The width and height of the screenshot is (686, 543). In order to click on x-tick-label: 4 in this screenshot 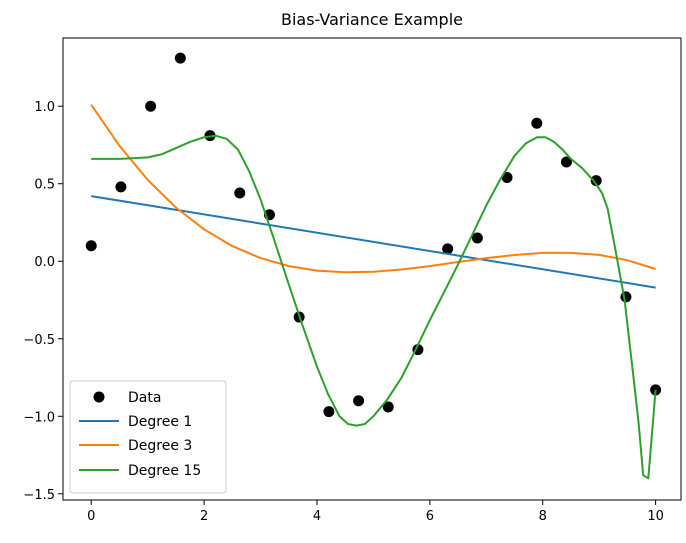, I will do `click(317, 516)`.